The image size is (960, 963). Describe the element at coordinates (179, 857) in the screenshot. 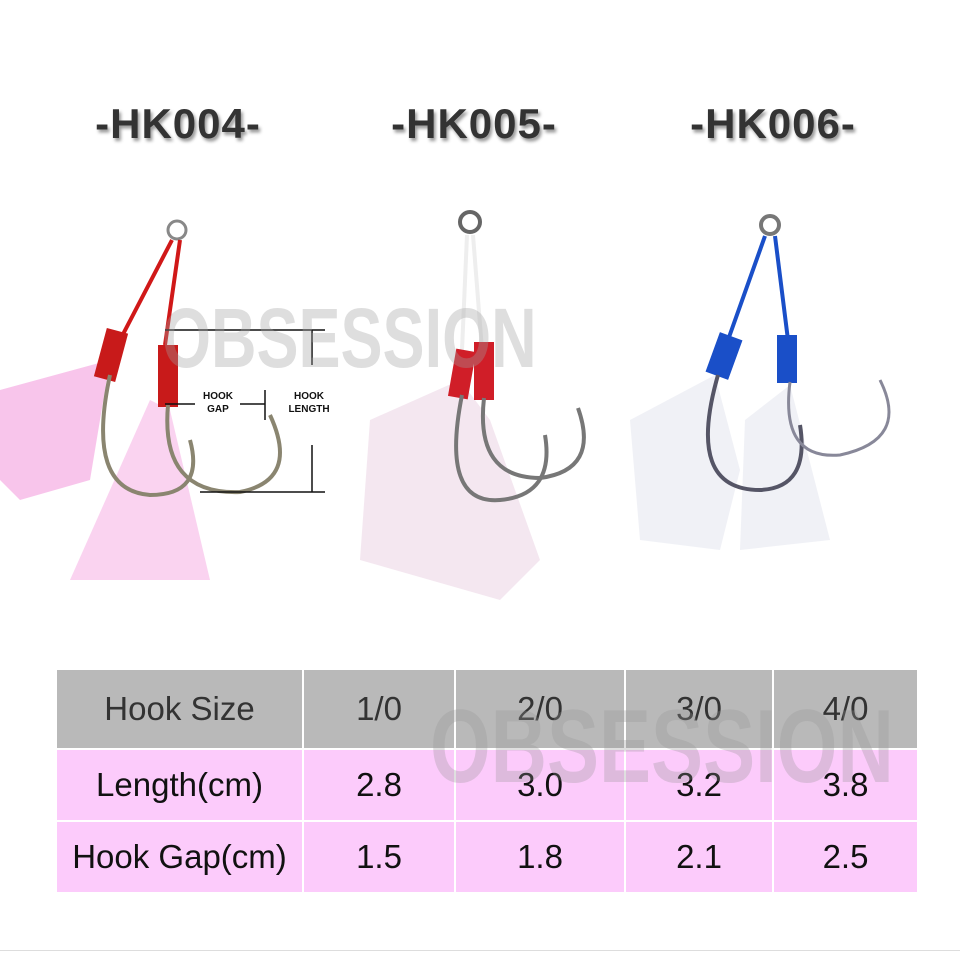

I see `row-label: Hook Gap(cm)` at that location.